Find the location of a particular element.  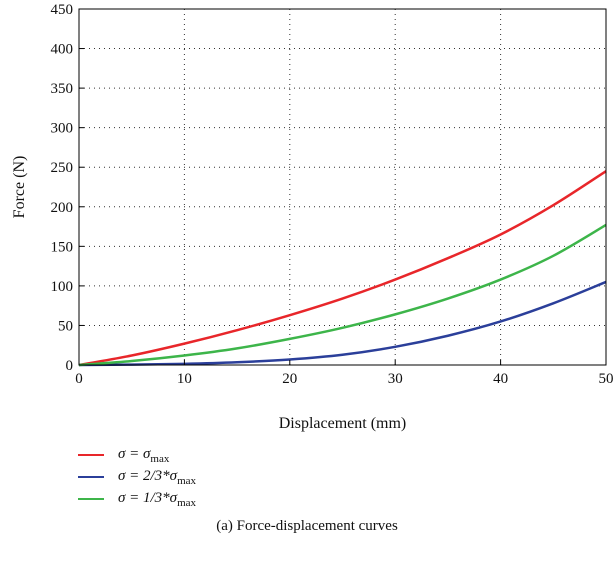

x-axis-label: Displacement (mm) is located at coordinates (343, 423).